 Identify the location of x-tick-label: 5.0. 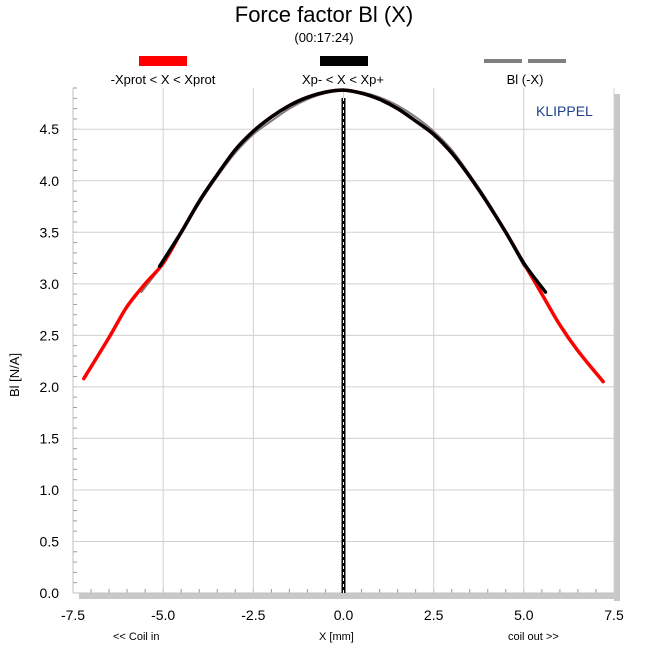
(524, 615).